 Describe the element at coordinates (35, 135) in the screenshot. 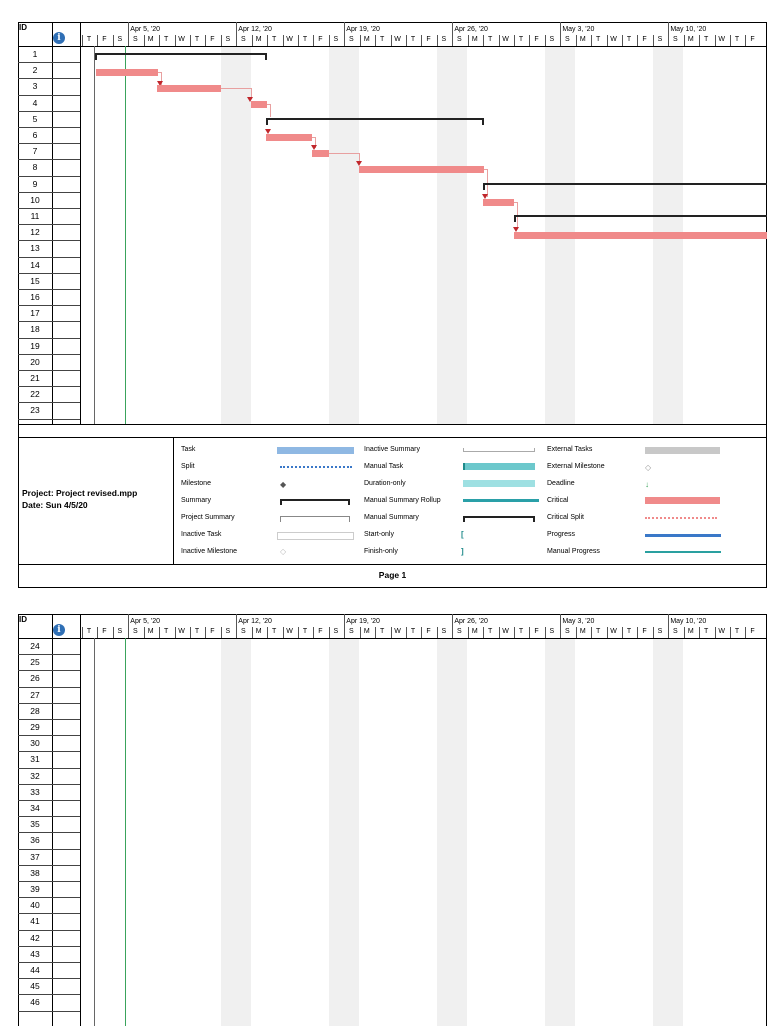

I see `row-id: 6` at that location.